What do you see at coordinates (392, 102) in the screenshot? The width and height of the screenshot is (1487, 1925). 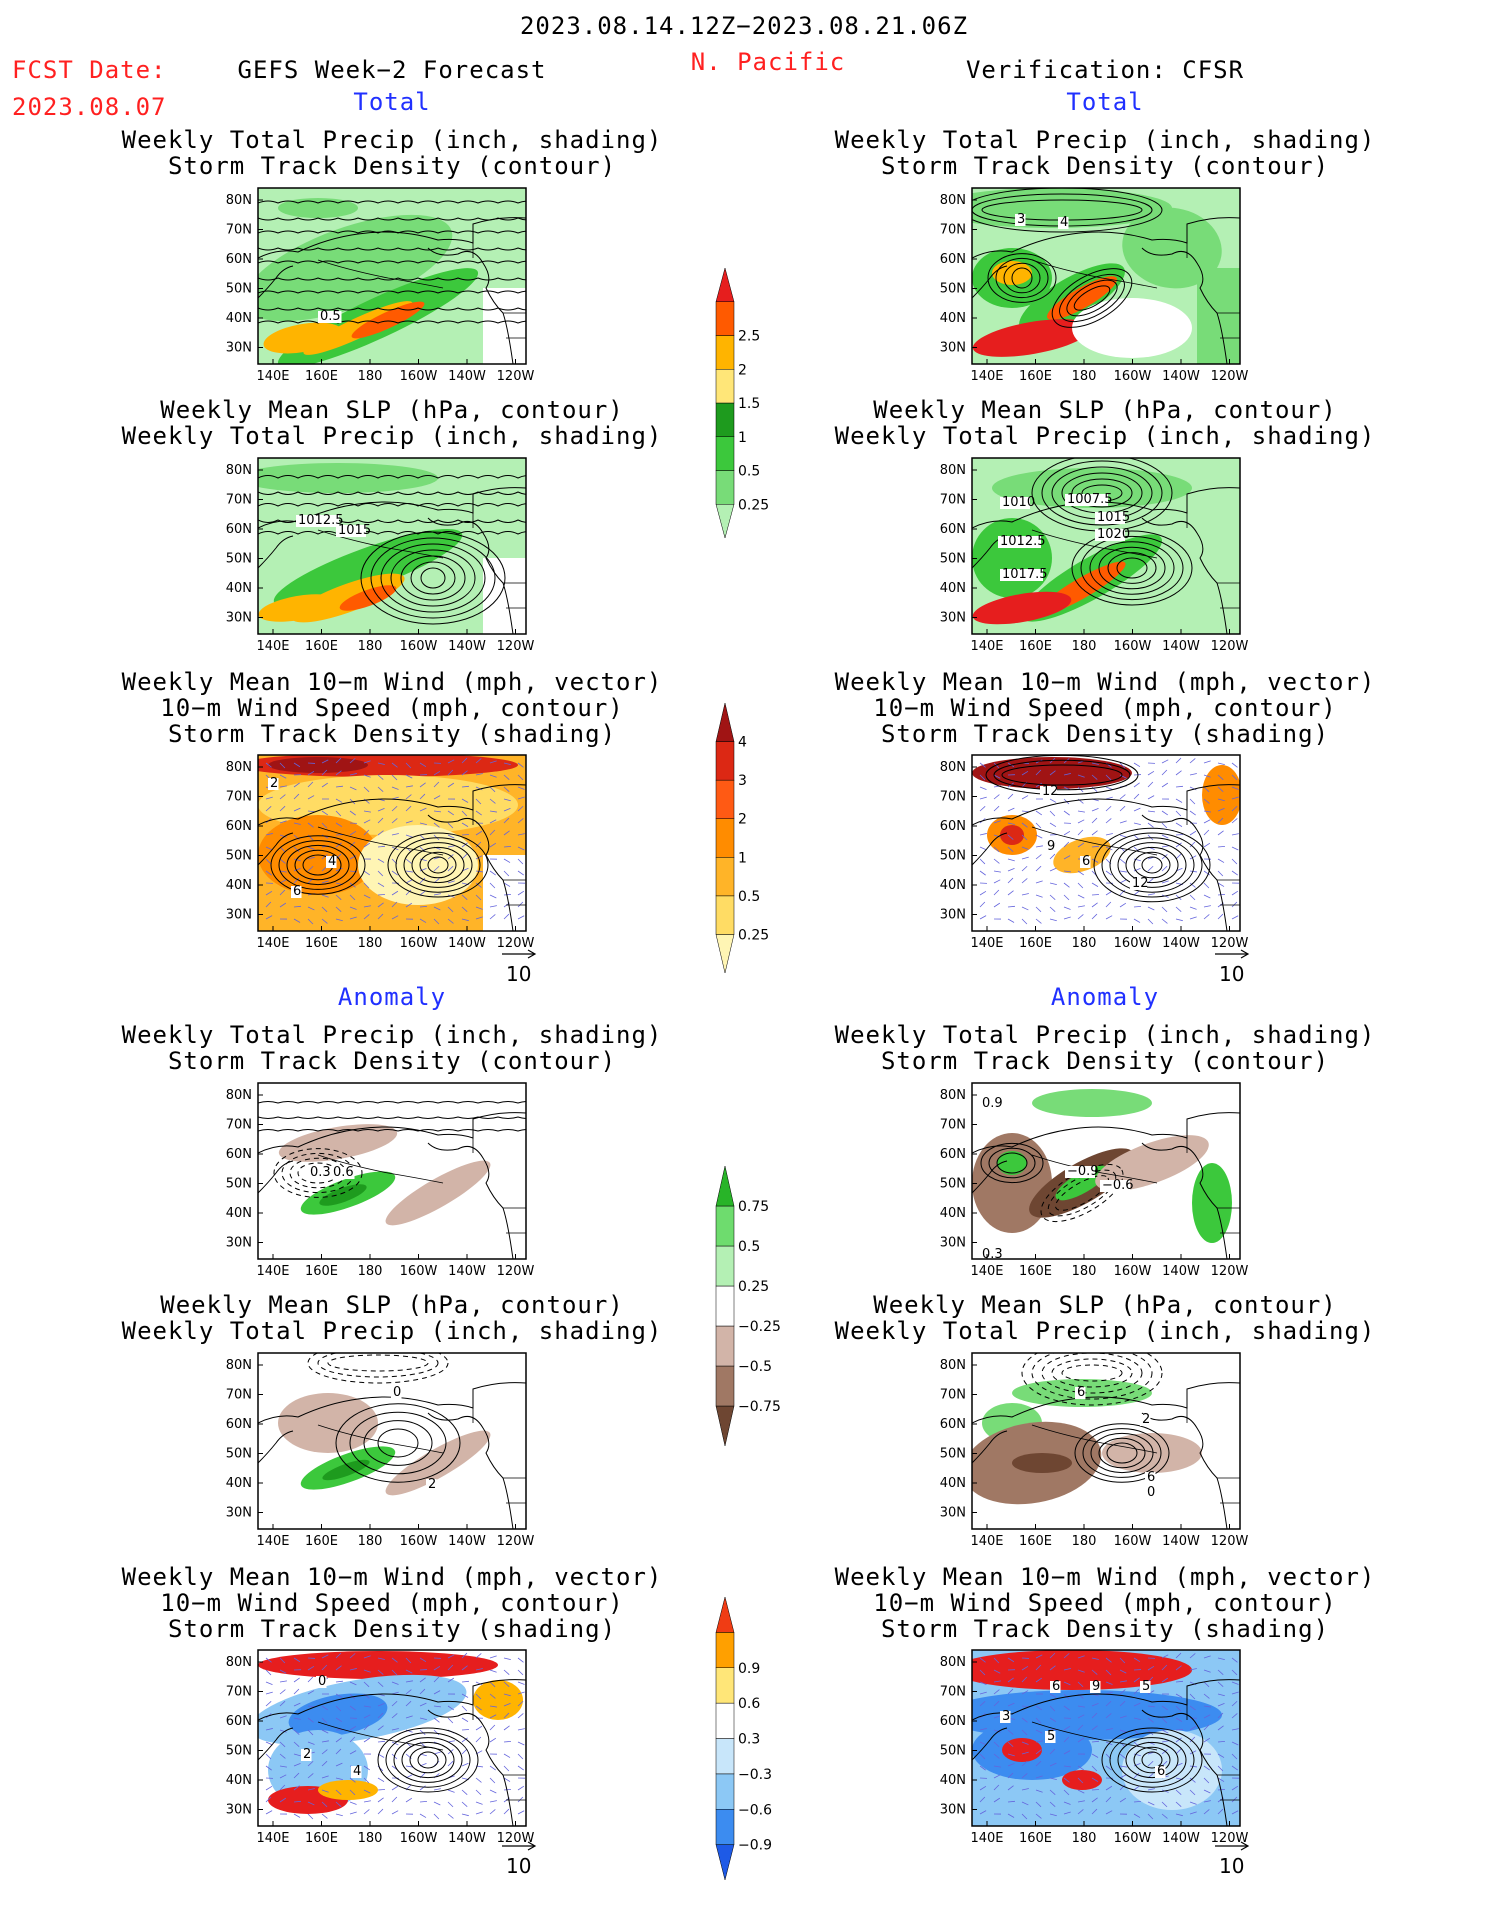 I see `forecast-total-label: Total` at bounding box center [392, 102].